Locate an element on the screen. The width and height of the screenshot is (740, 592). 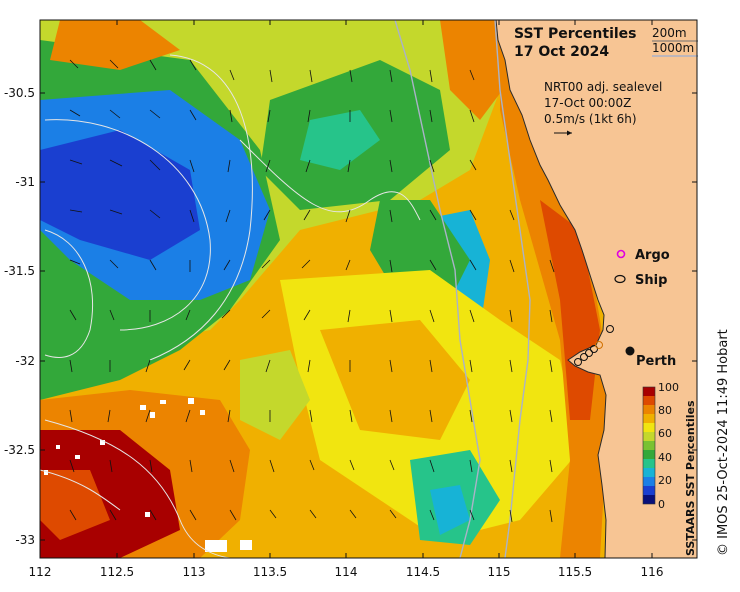
x-tick-label: 112 is located at coordinates (40, 572).